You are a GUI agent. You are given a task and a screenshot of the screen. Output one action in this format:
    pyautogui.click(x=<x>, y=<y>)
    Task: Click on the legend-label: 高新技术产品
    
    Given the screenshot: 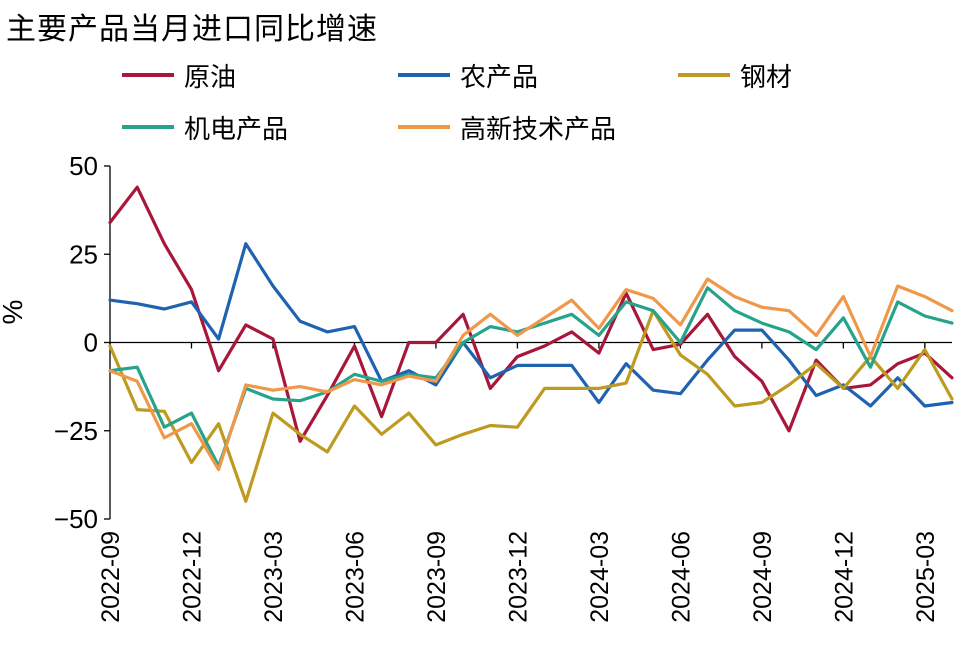 What is the action you would take?
    pyautogui.click(x=538, y=129)
    